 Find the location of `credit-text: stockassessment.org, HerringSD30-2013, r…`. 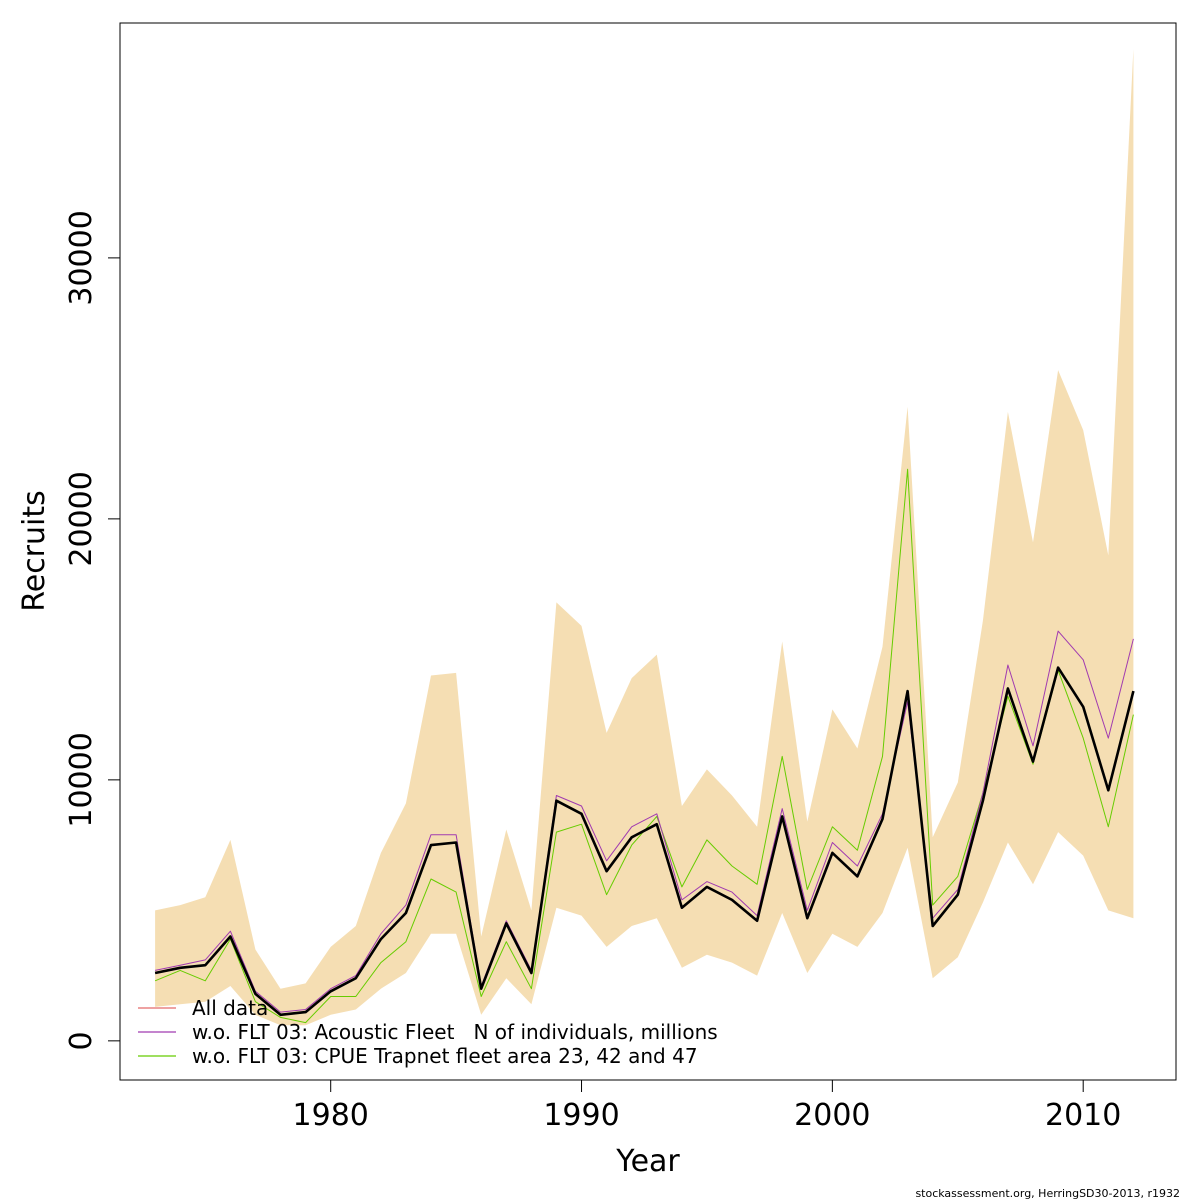

credit-text: stockassessment.org, HerringSD30-2013, r… is located at coordinates (1047, 1193).